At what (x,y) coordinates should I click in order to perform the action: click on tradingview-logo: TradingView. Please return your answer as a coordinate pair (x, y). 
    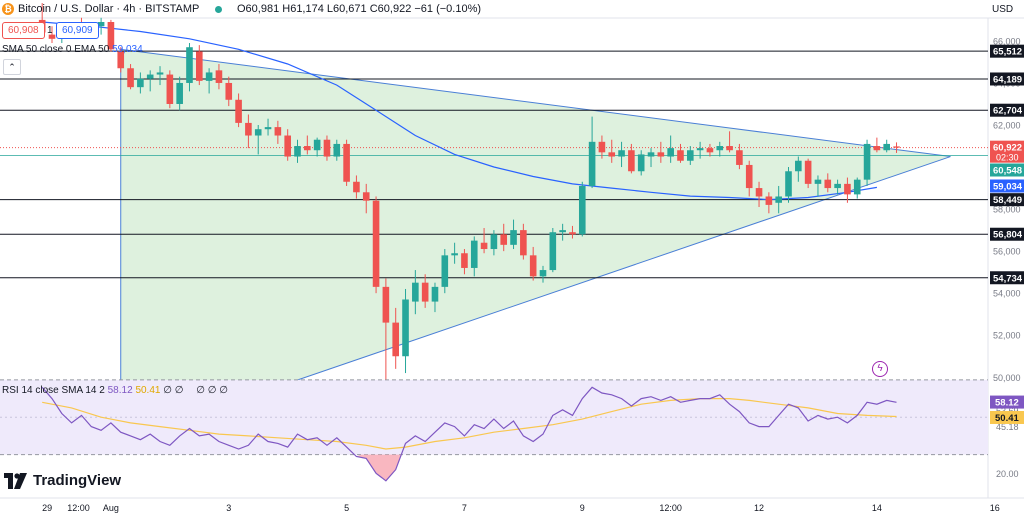
    Looking at the image, I should click on (62, 480).